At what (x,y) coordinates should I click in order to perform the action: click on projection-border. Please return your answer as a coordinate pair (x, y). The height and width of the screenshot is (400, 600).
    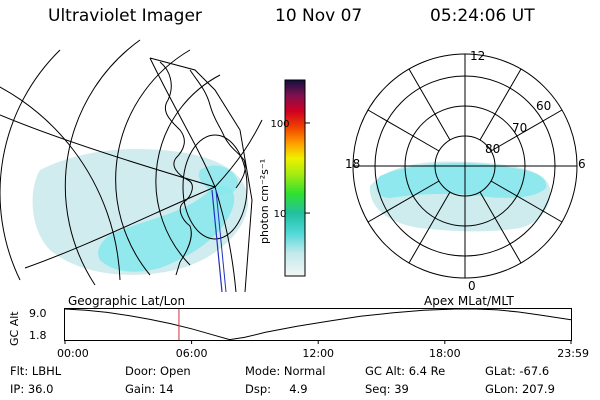
    Looking at the image, I should click on (201, 174).